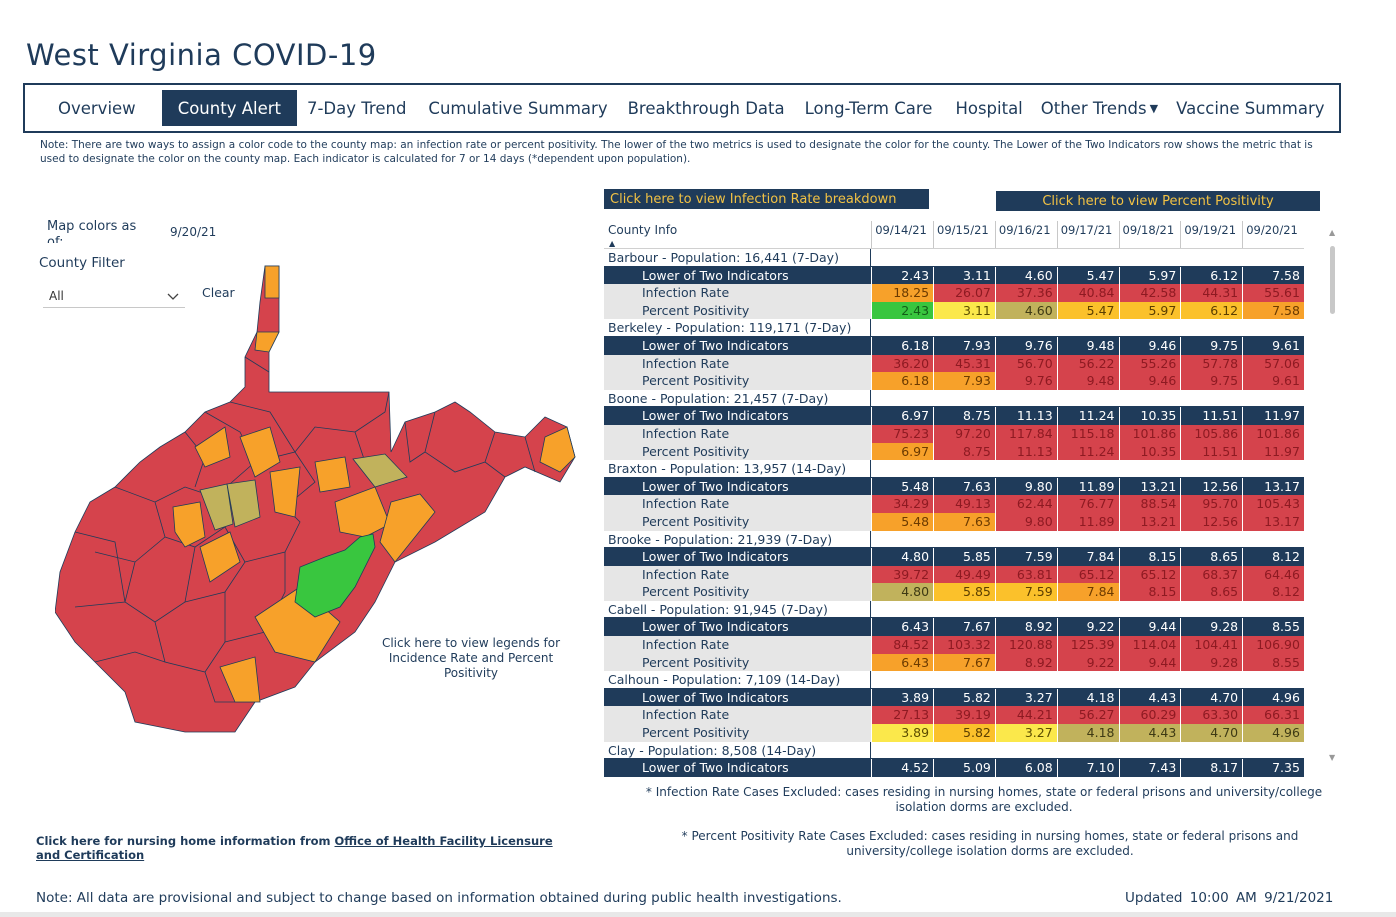  Describe the element at coordinates (738, 715) in the screenshot. I see `infection-label: Infection Rate` at that location.